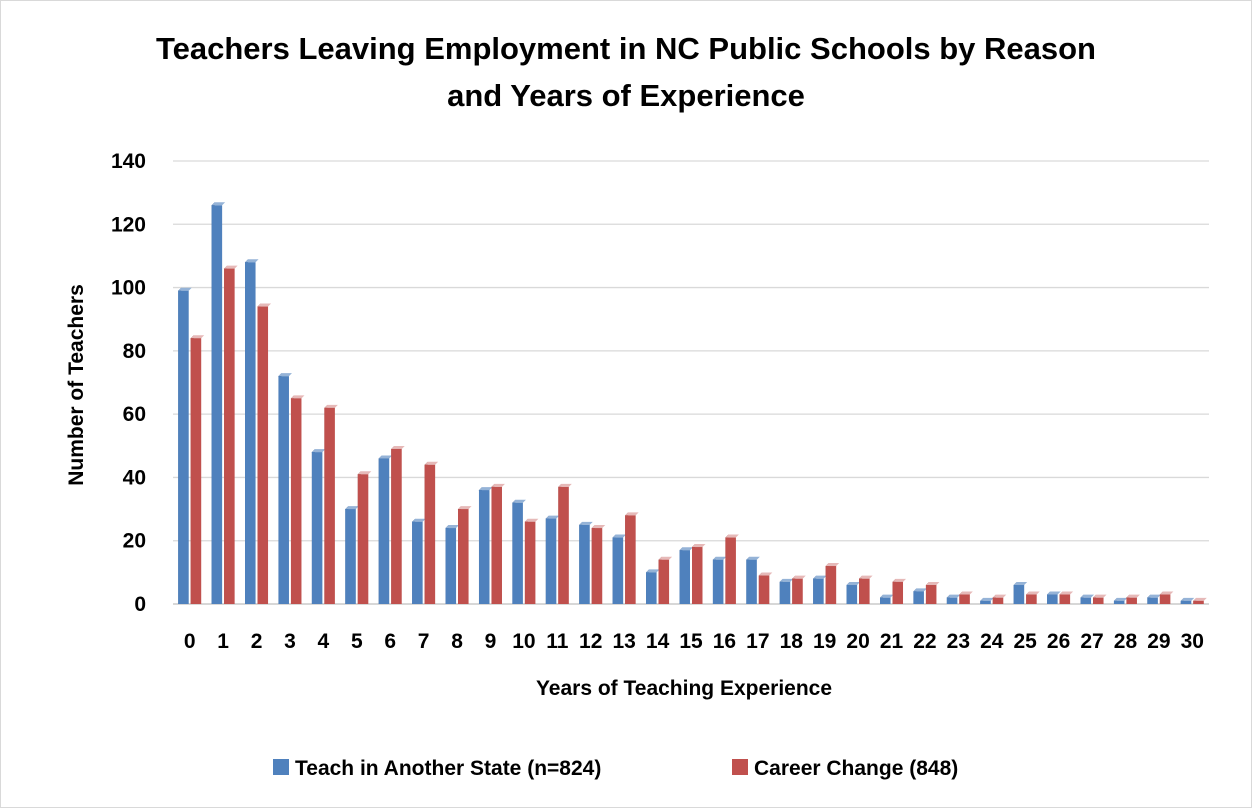 The width and height of the screenshot is (1252, 808). I want to click on legend-label: Career Change (848), so click(856, 768).